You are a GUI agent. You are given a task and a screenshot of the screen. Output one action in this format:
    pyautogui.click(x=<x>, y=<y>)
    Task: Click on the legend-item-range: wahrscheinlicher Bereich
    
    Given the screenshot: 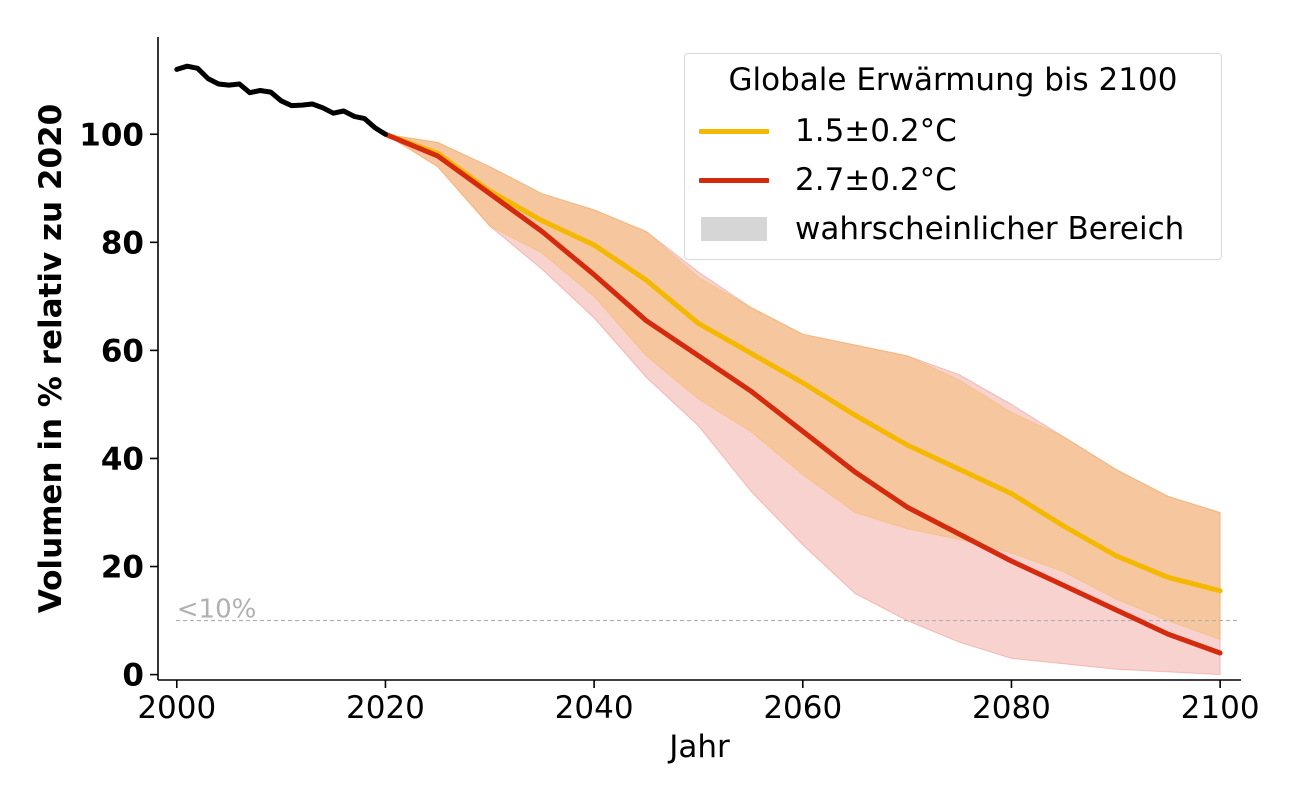 What is the action you would take?
    pyautogui.click(x=941, y=229)
    